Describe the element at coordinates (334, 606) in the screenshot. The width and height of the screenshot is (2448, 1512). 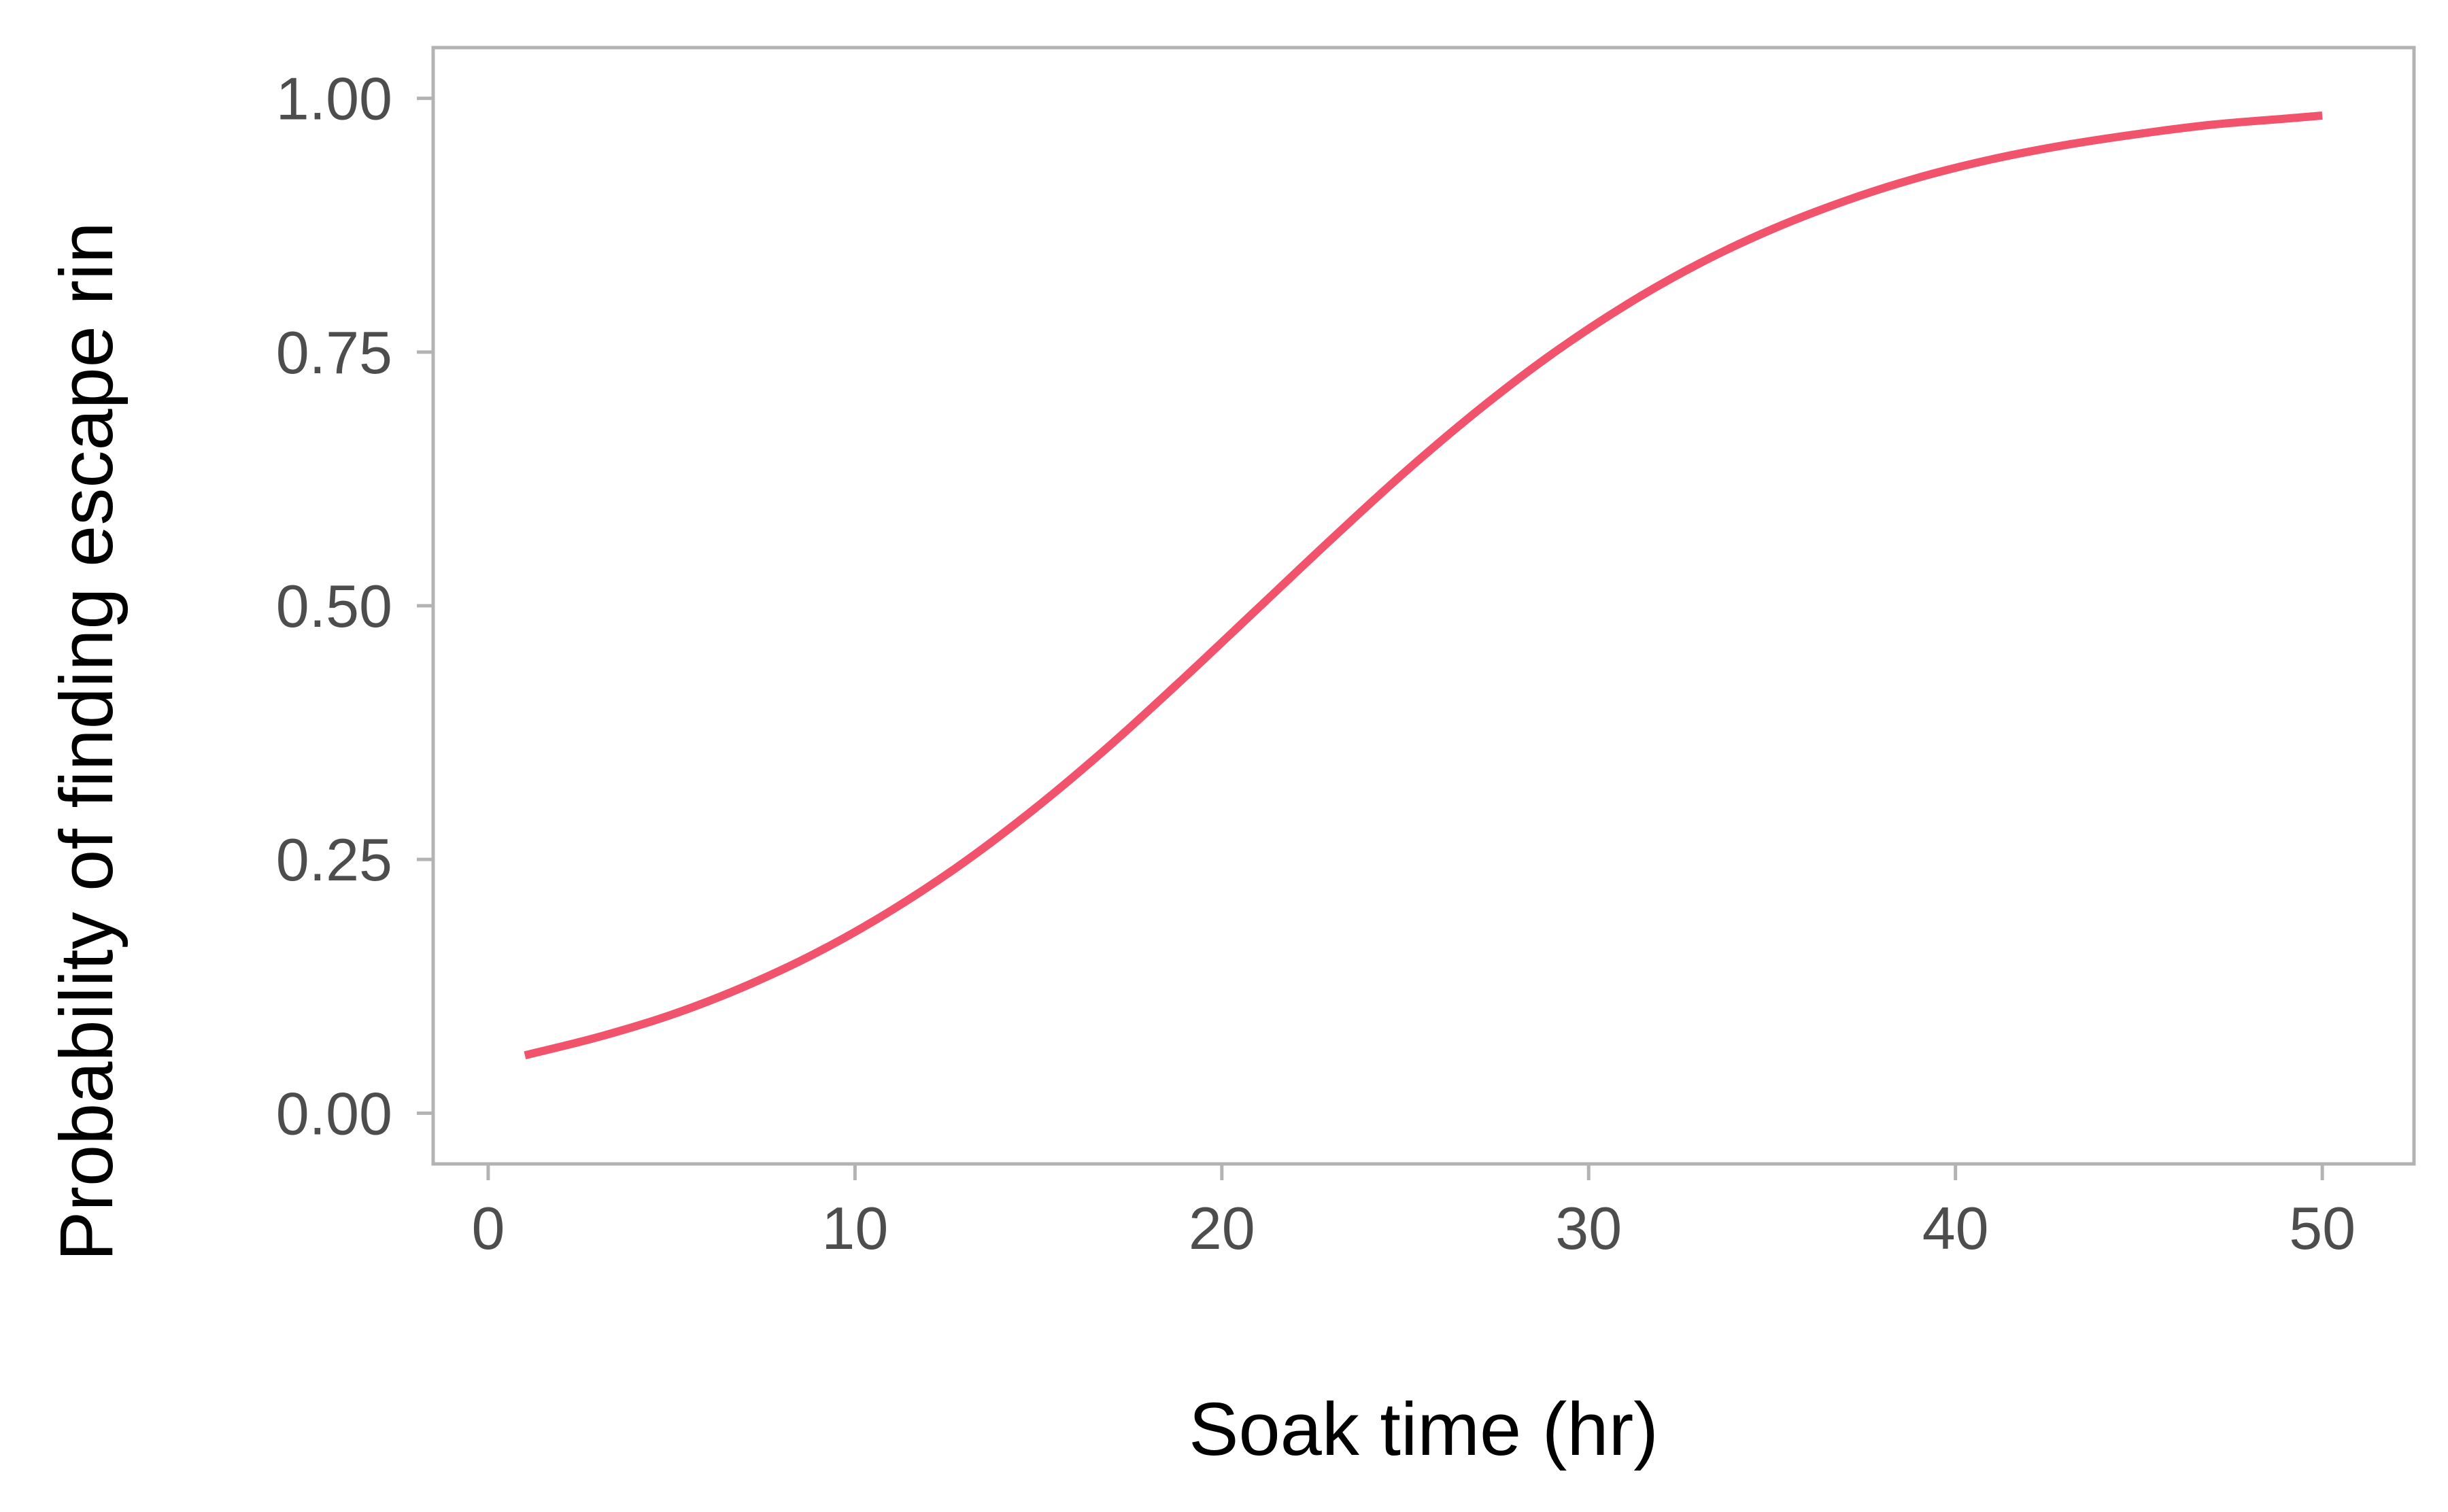
I see `y-tick-label: 0.50` at that location.